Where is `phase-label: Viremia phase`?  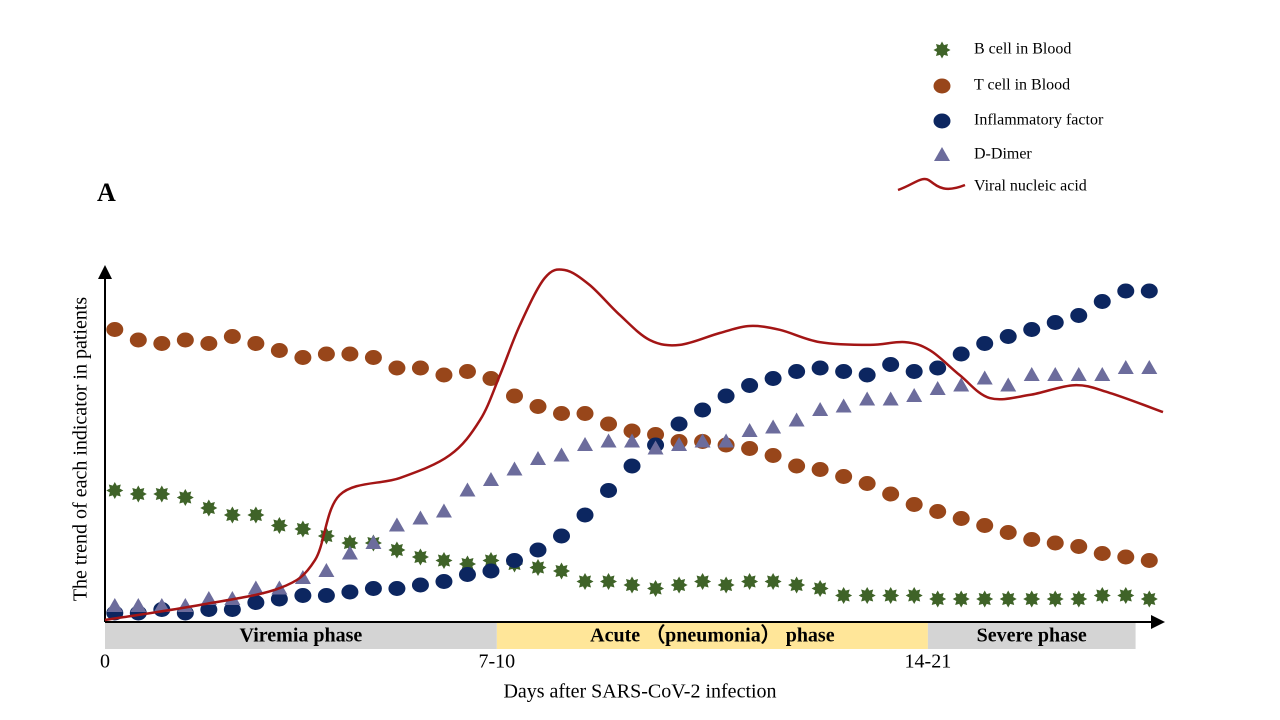
phase-label: Viremia phase is located at coordinates (301, 636).